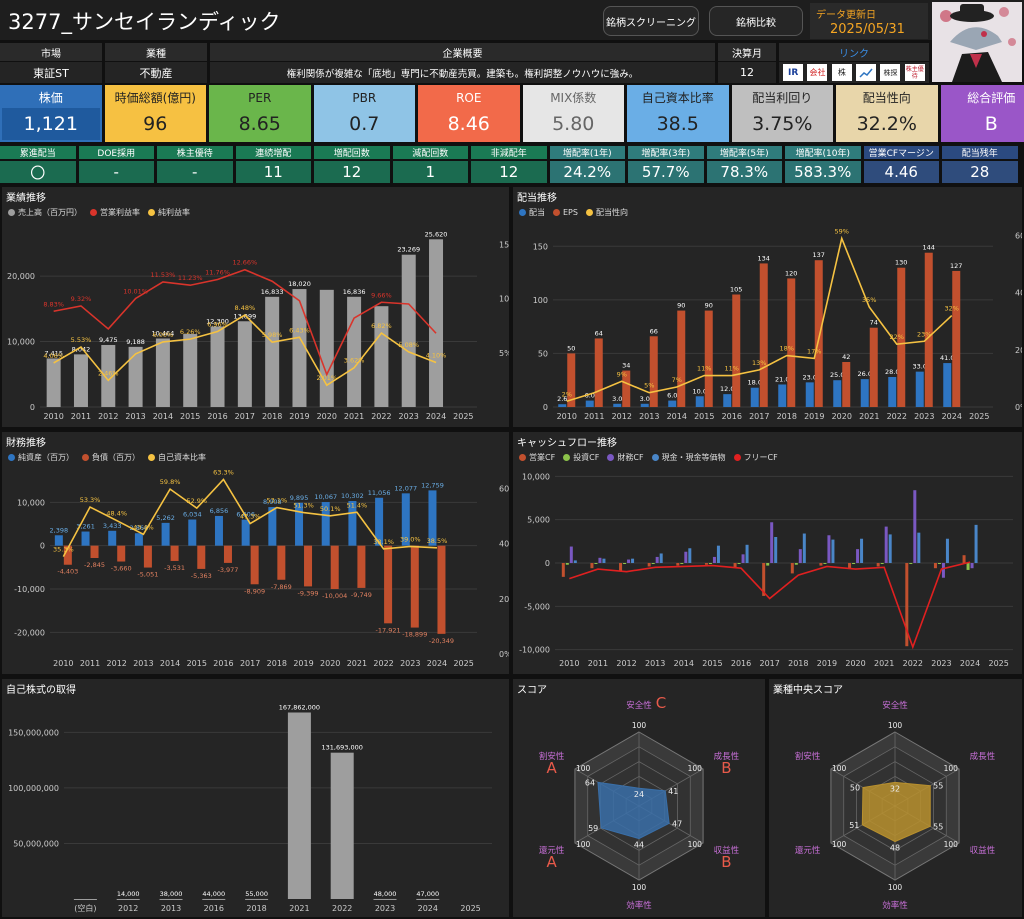  I want to click on kabutan-link-icon: 株探, so click(890, 72).